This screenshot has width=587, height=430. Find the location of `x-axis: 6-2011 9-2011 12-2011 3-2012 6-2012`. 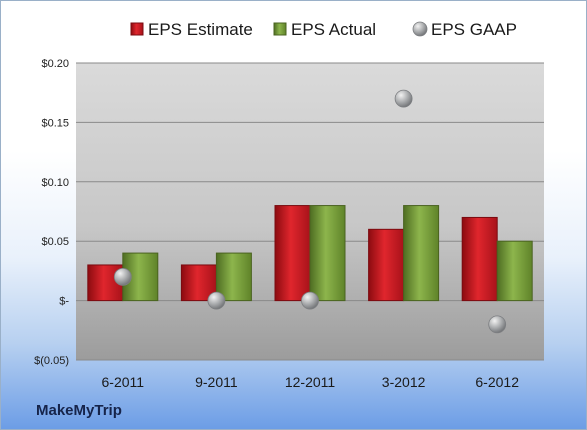

x-axis: 6-2011 9-2011 12-2011 3-2012 6-2012 is located at coordinates (311, 382).